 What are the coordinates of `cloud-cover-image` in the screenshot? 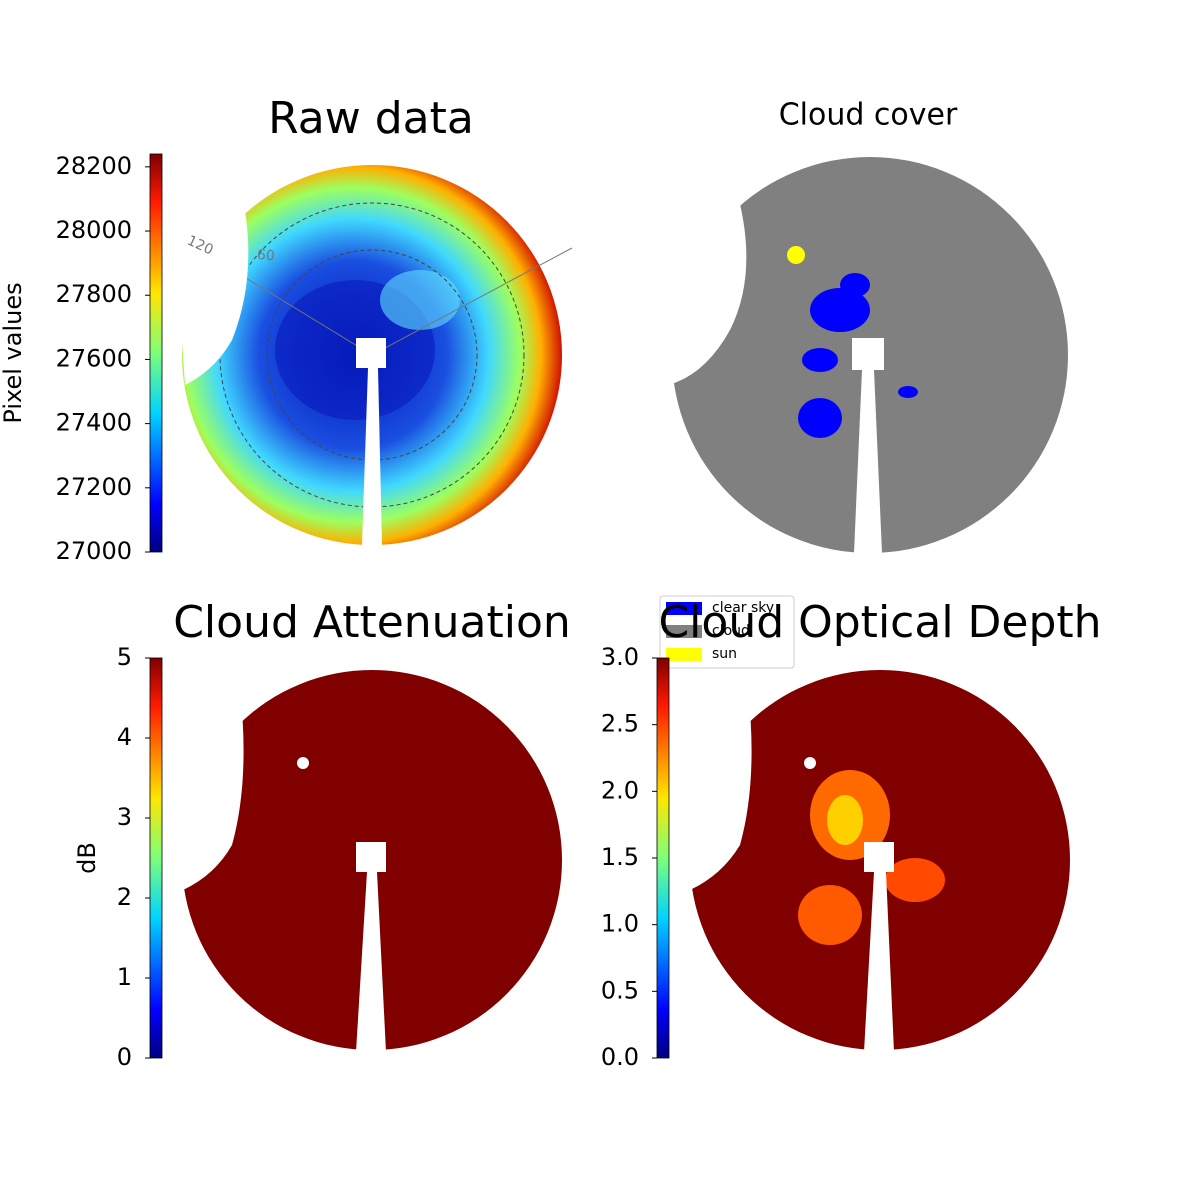 It's located at (864, 355).